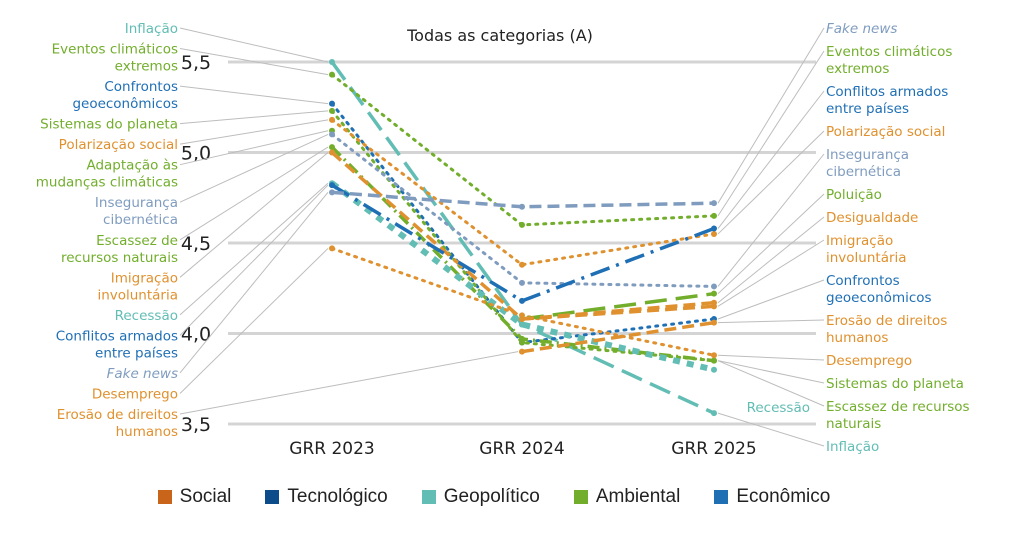 The width and height of the screenshot is (1023, 535). What do you see at coordinates (337, 496) in the screenshot?
I see `legend-label: Tecnológico` at bounding box center [337, 496].